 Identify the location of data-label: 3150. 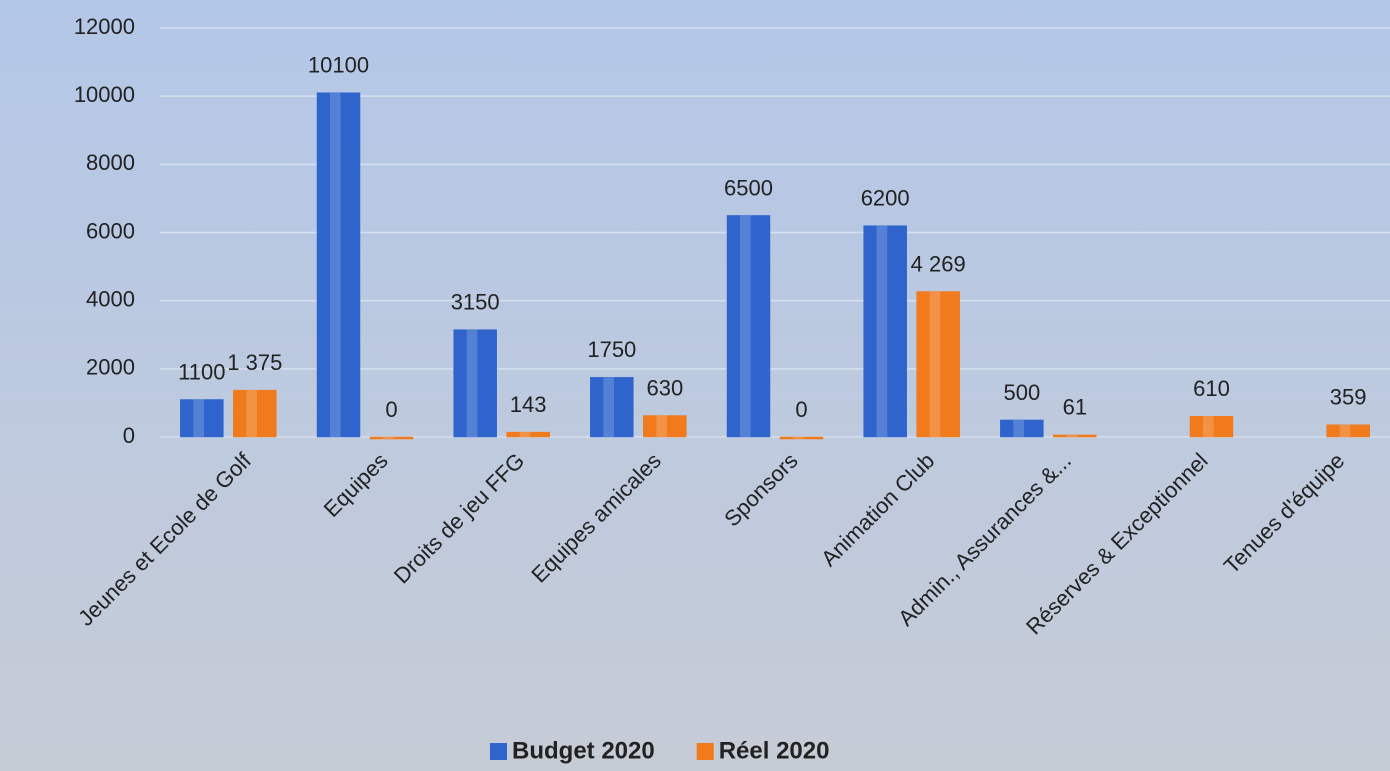
(475, 301).